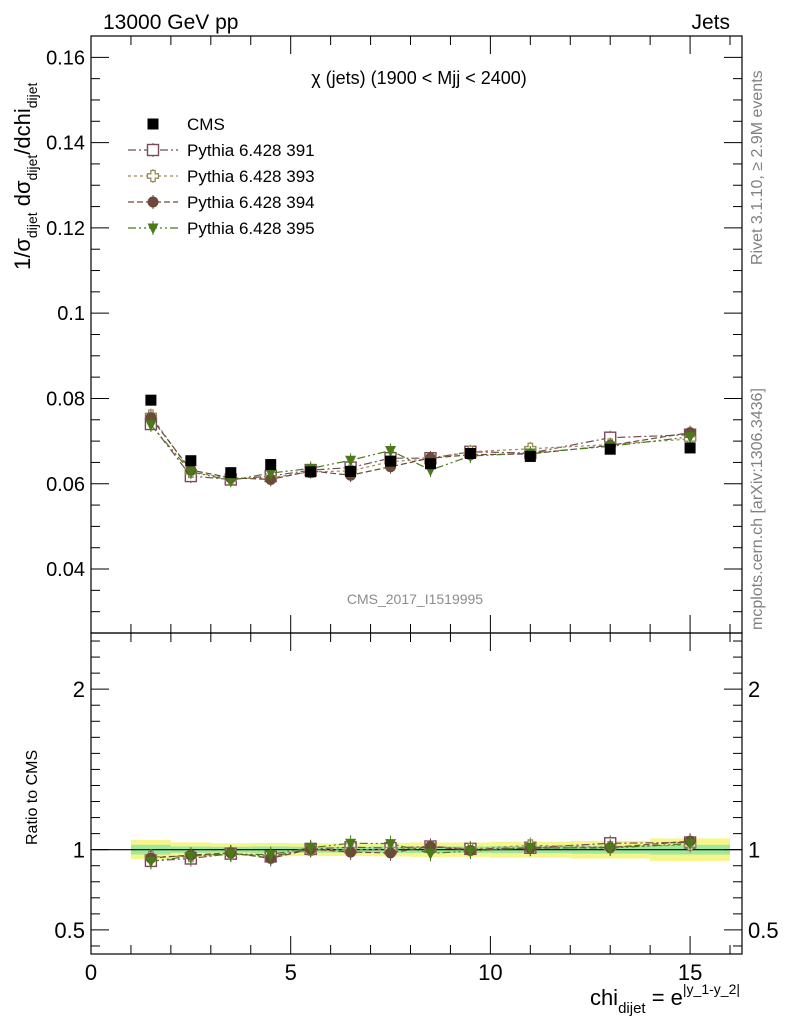 The image size is (786, 1024). What do you see at coordinates (79, 689) in the screenshot?
I see `ratio-y-tick-label-left: 2` at bounding box center [79, 689].